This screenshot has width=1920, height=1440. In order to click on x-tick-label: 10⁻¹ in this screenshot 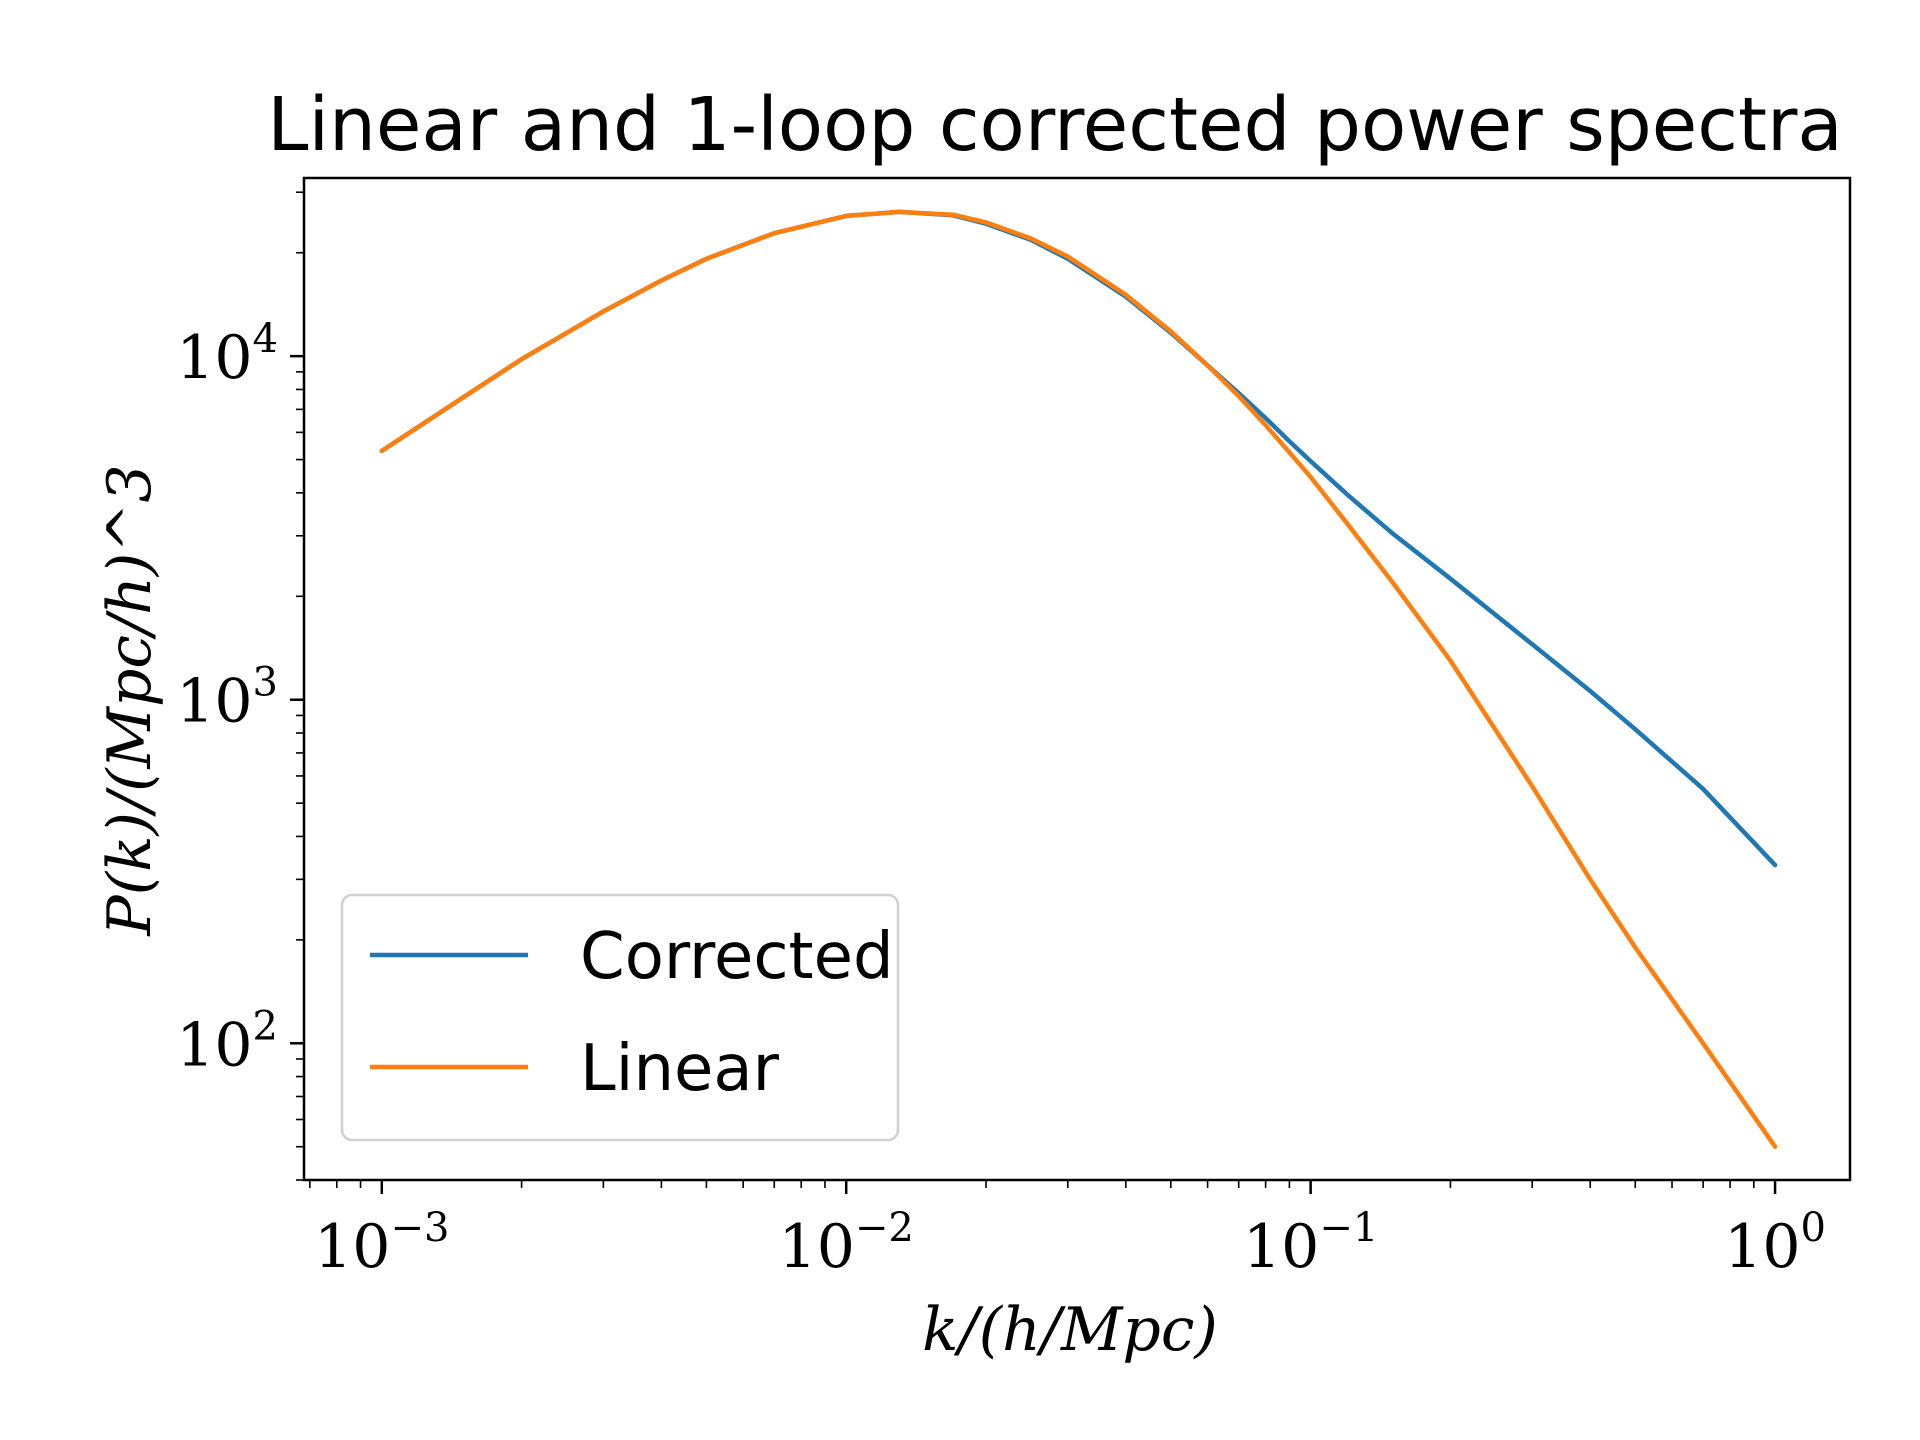, I will do `click(1310, 1243)`.